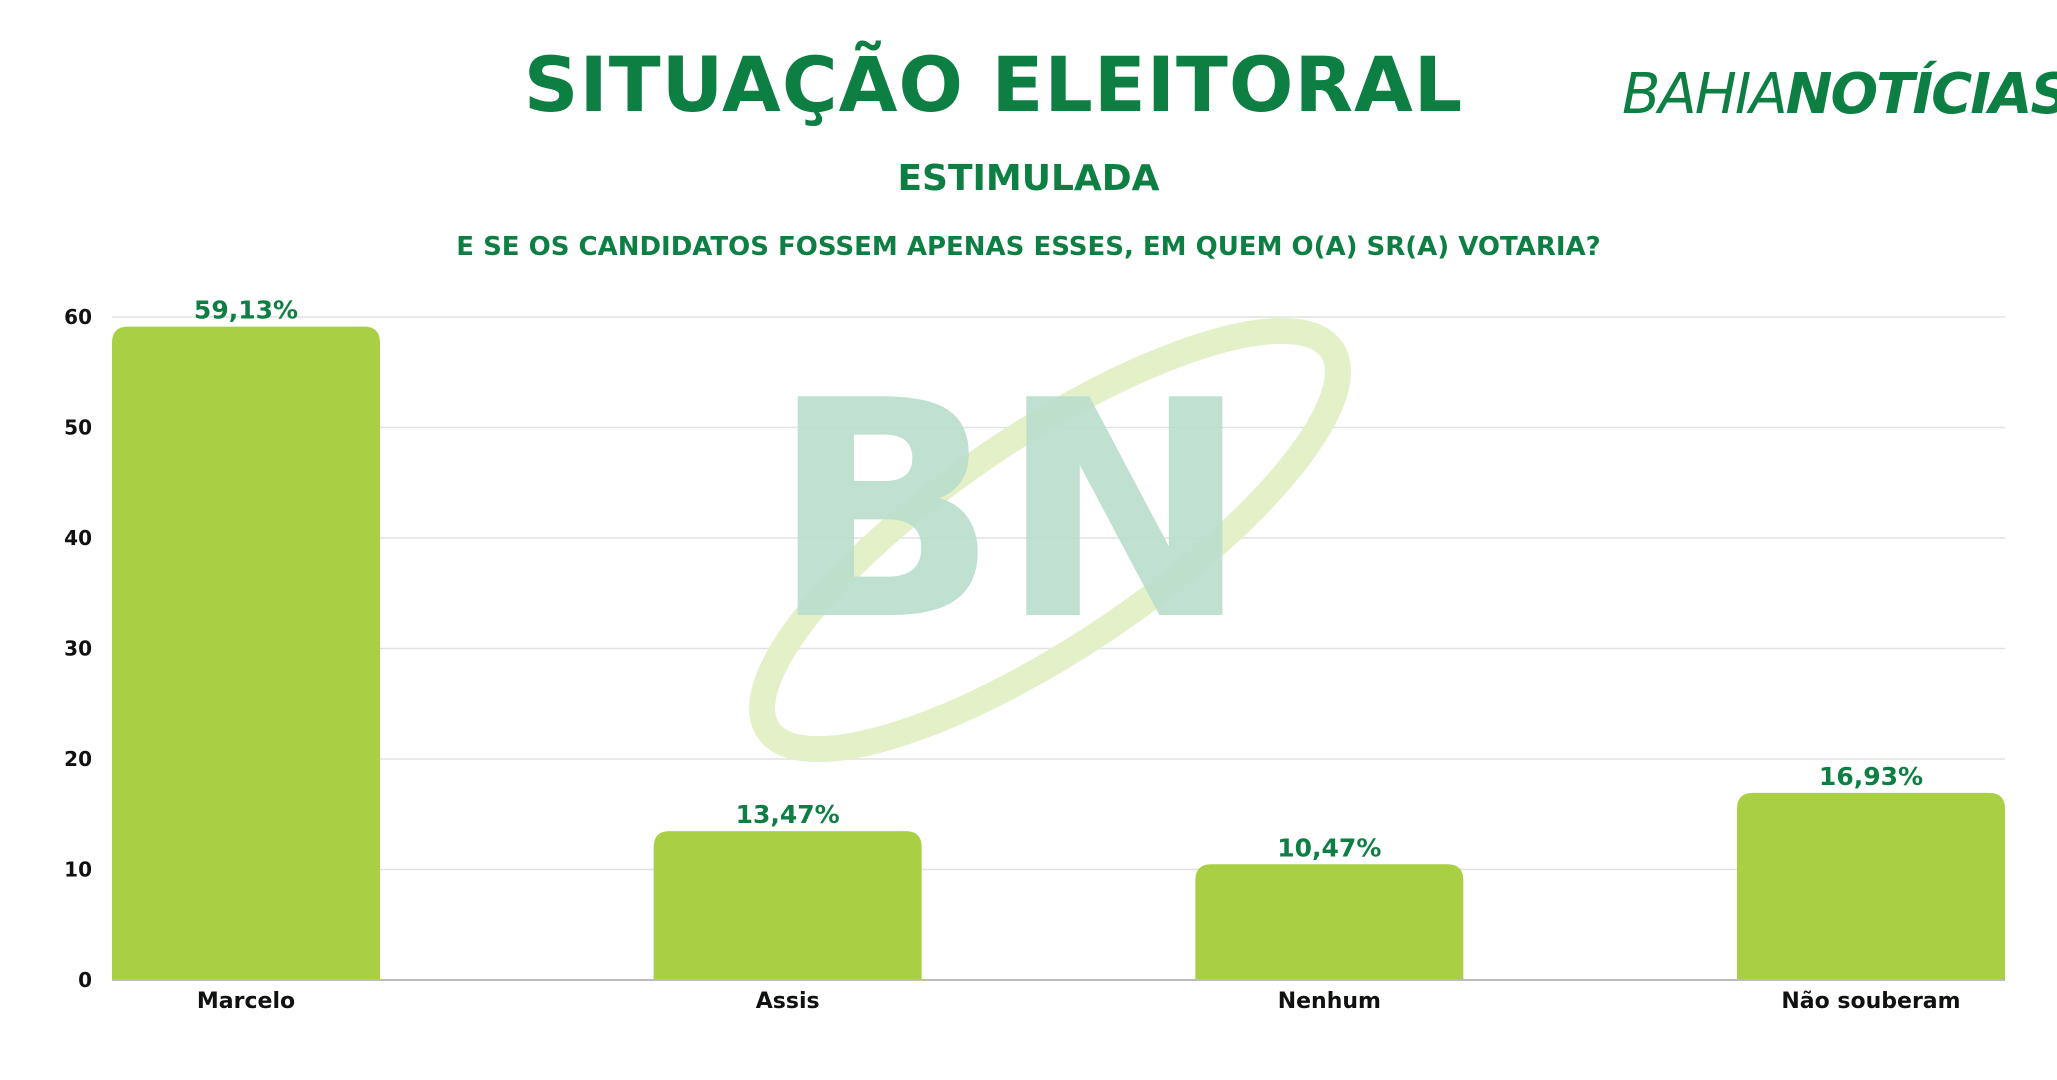  Describe the element at coordinates (1329, 922) in the screenshot. I see `bar-nenhum` at that location.